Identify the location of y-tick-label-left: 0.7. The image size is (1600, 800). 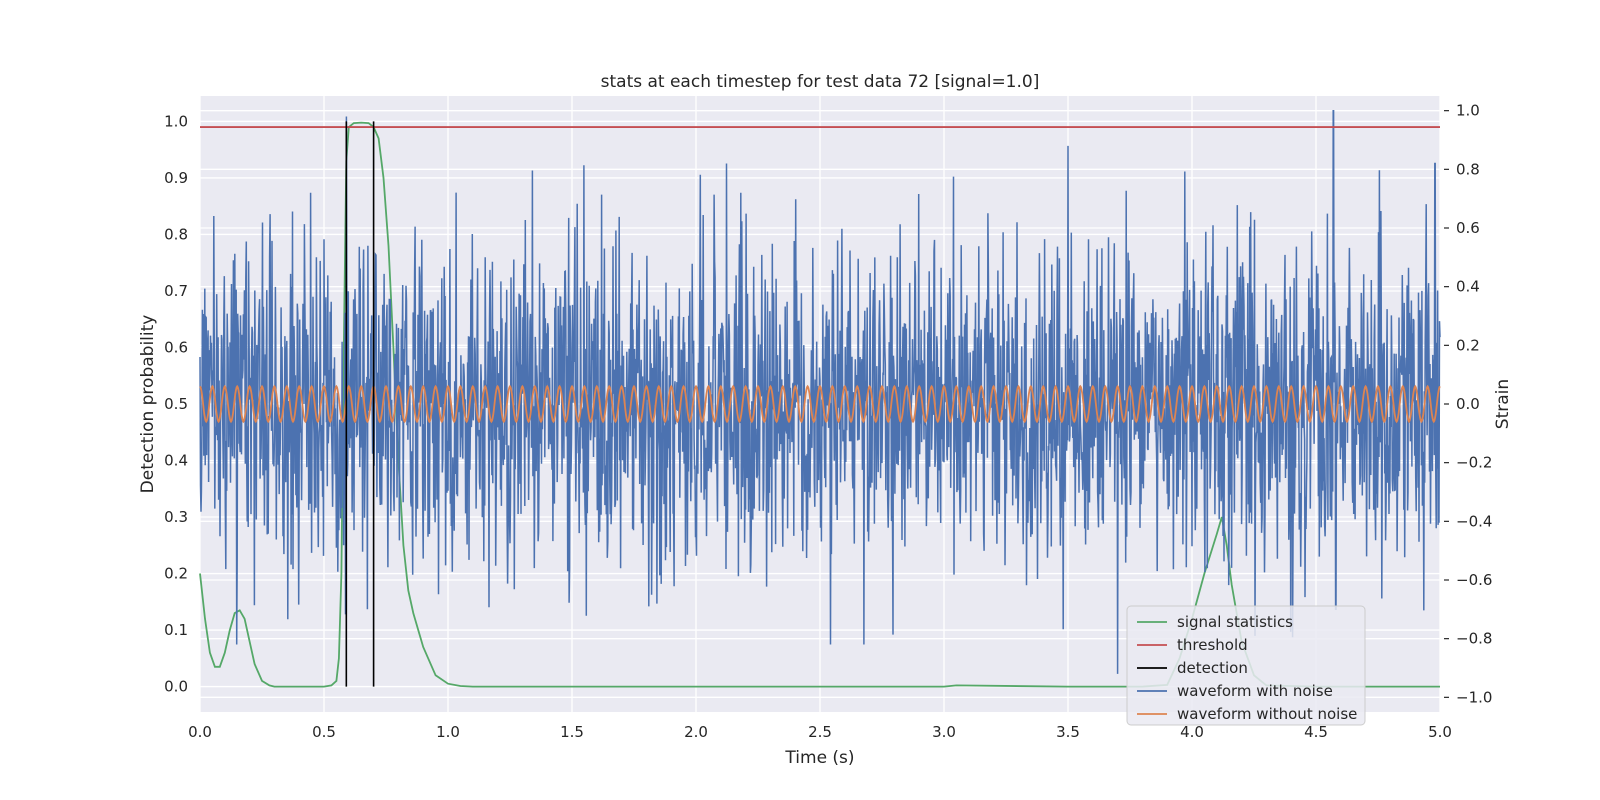
(176, 291).